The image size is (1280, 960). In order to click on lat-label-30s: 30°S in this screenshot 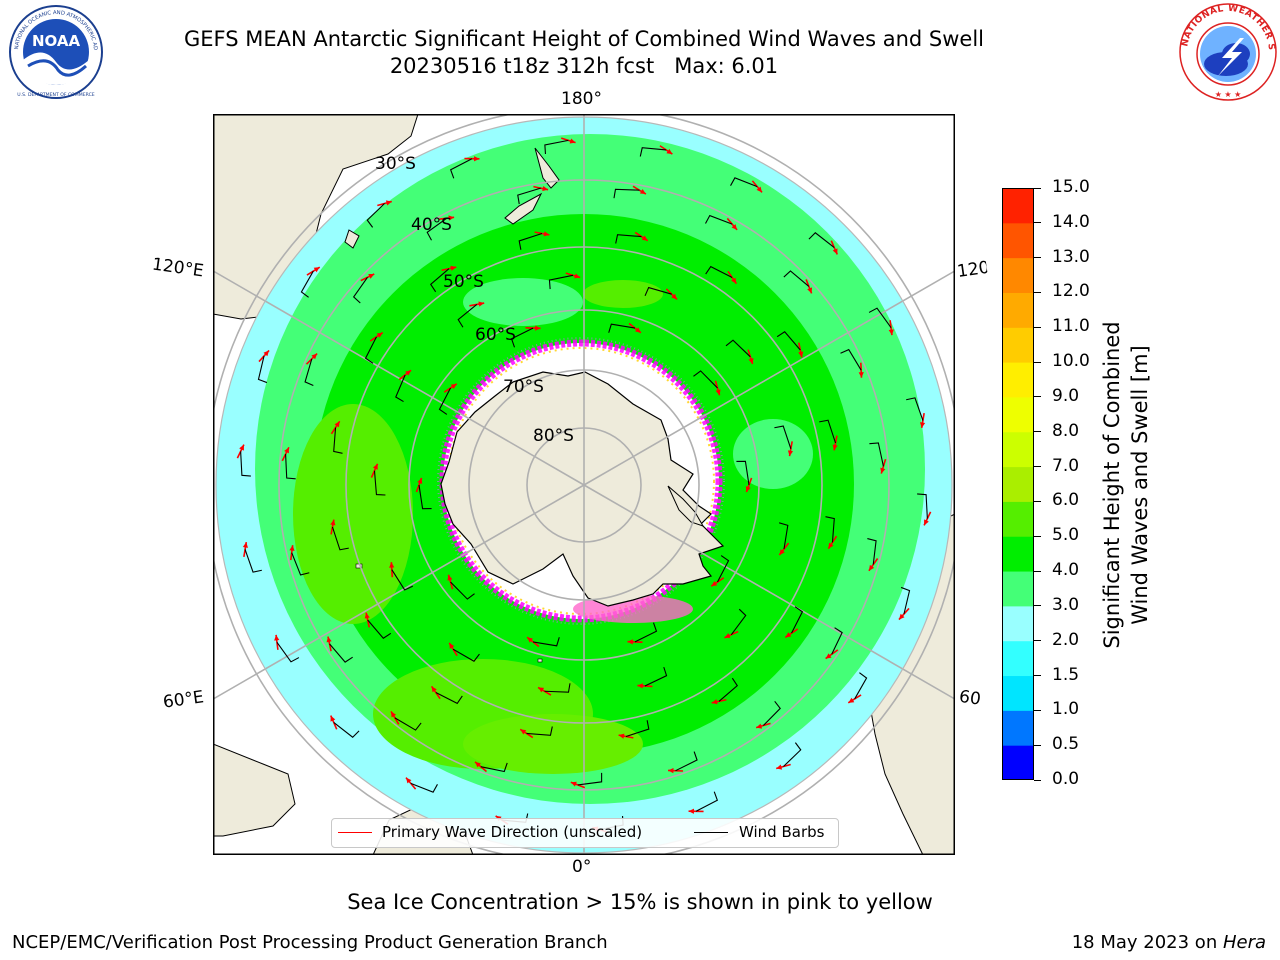, I will do `click(395, 164)`.